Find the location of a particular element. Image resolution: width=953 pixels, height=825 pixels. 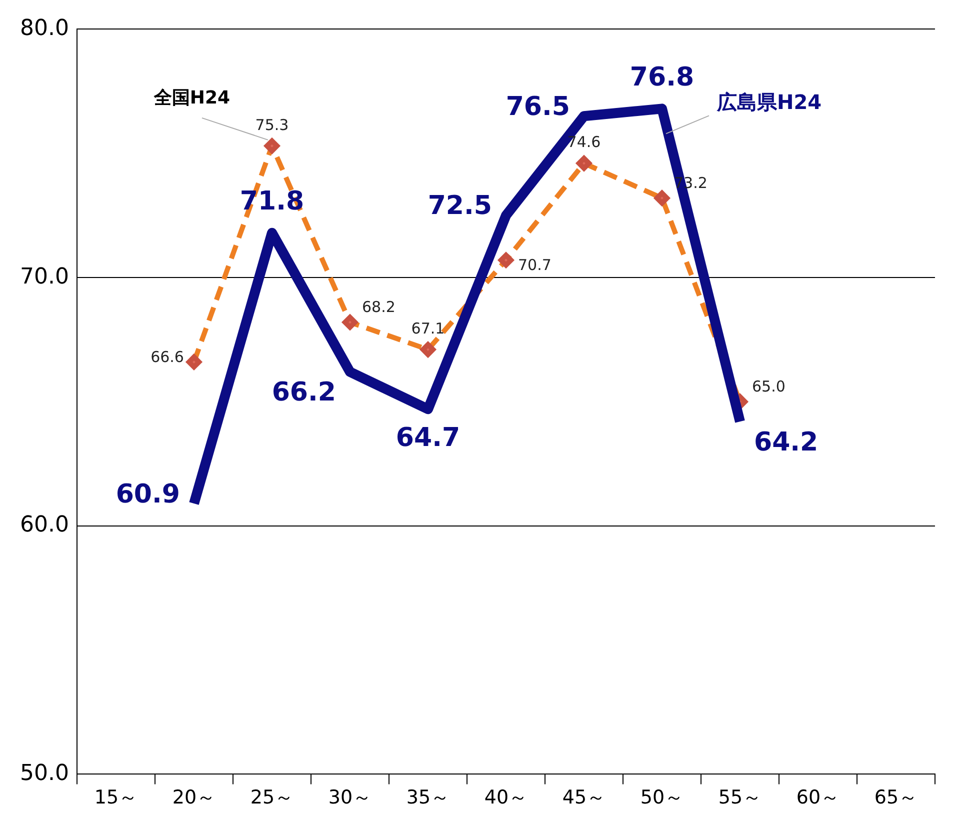

data-label: 66.2 is located at coordinates (304, 393).